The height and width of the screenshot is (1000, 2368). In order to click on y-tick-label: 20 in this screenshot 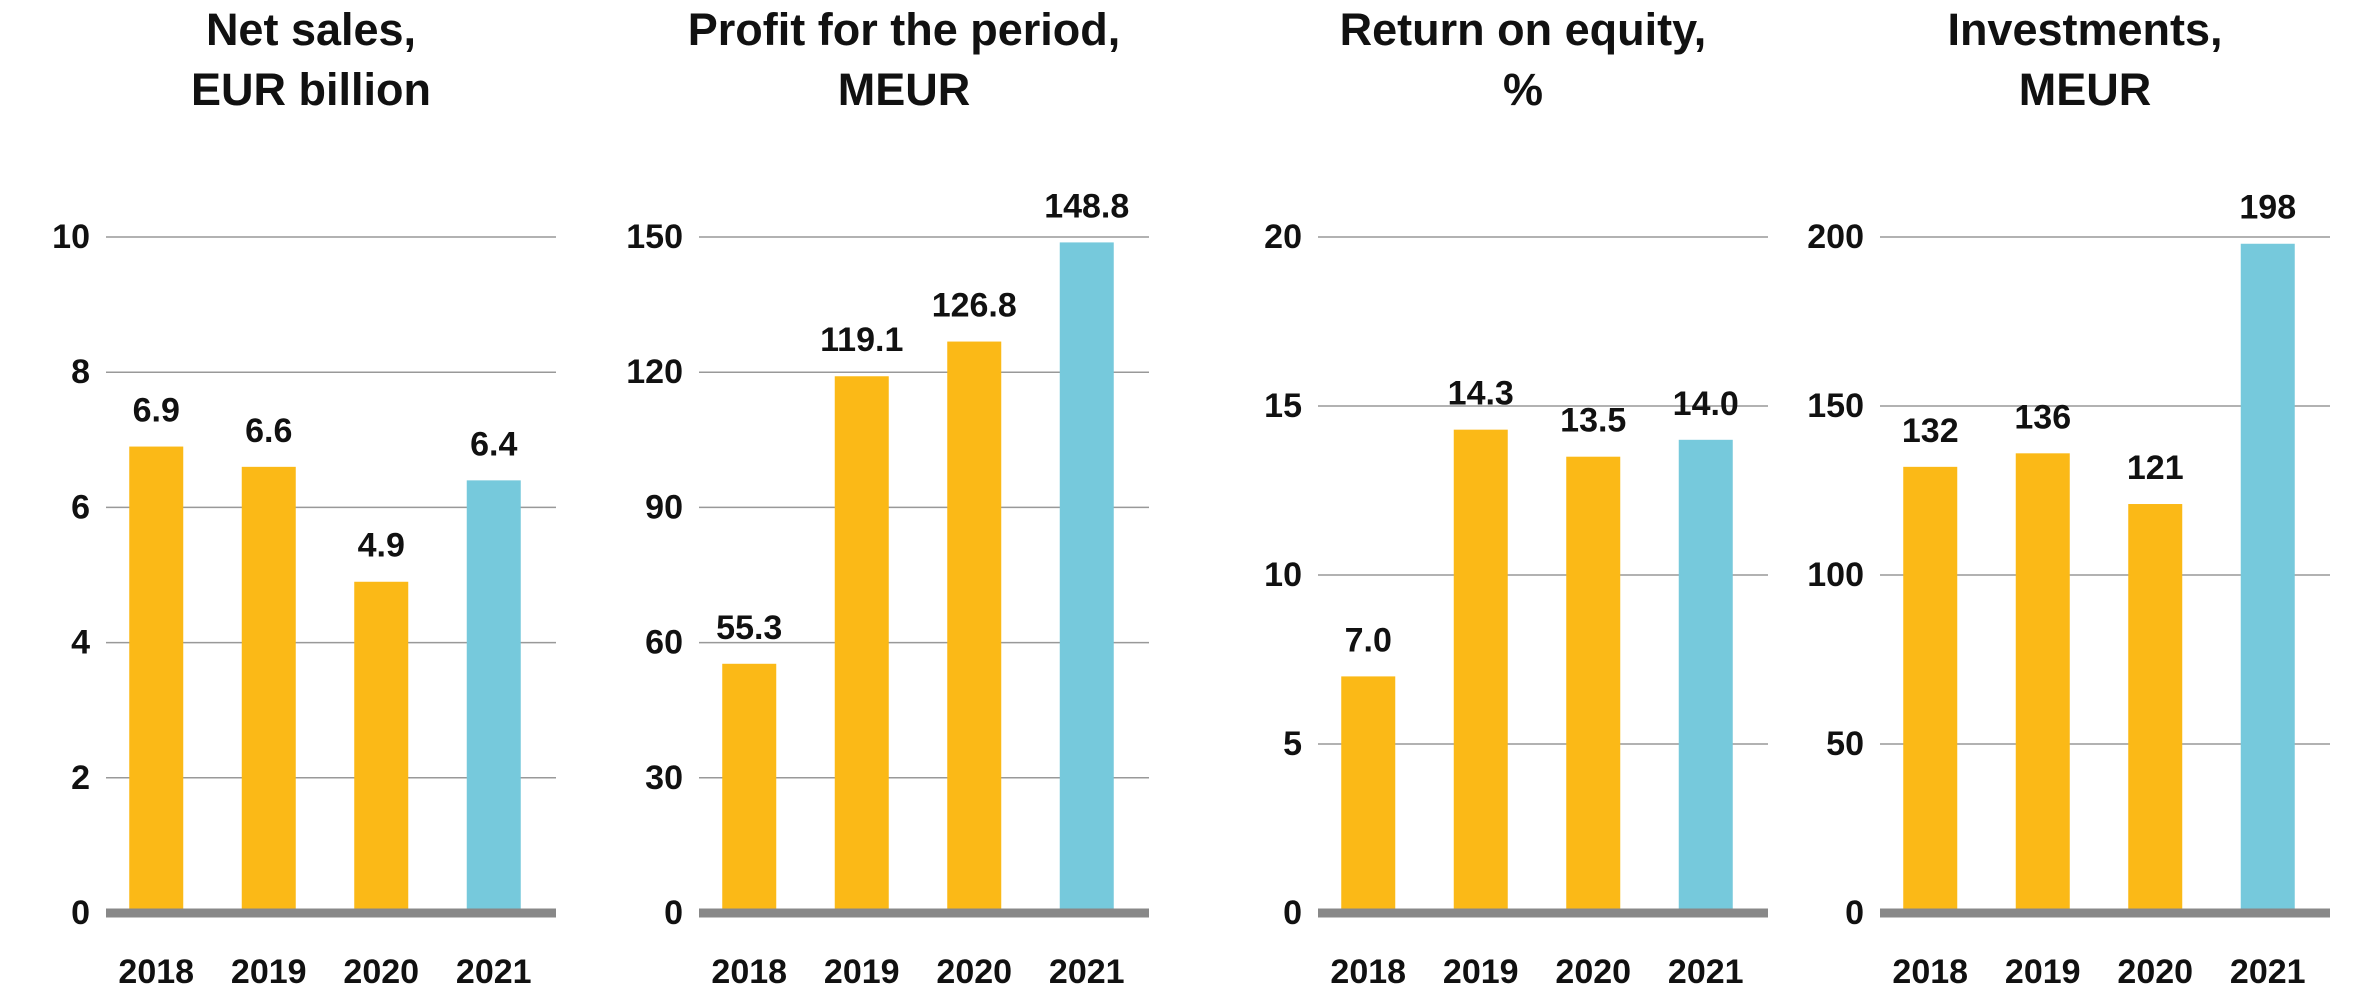, I will do `click(1283, 237)`.